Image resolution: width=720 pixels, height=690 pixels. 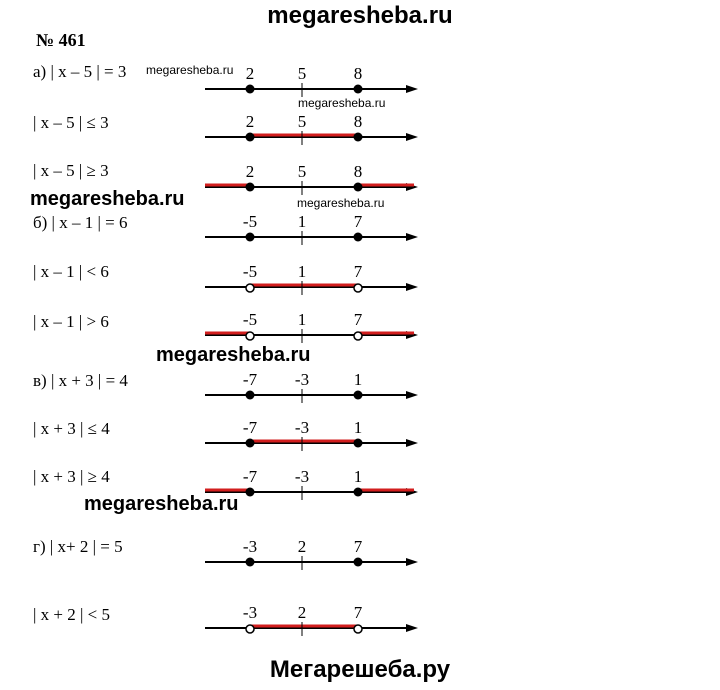 What do you see at coordinates (71, 170) in the screenshot?
I see `problem-expr-a3: | x – 5 | ≥ 3` at bounding box center [71, 170].